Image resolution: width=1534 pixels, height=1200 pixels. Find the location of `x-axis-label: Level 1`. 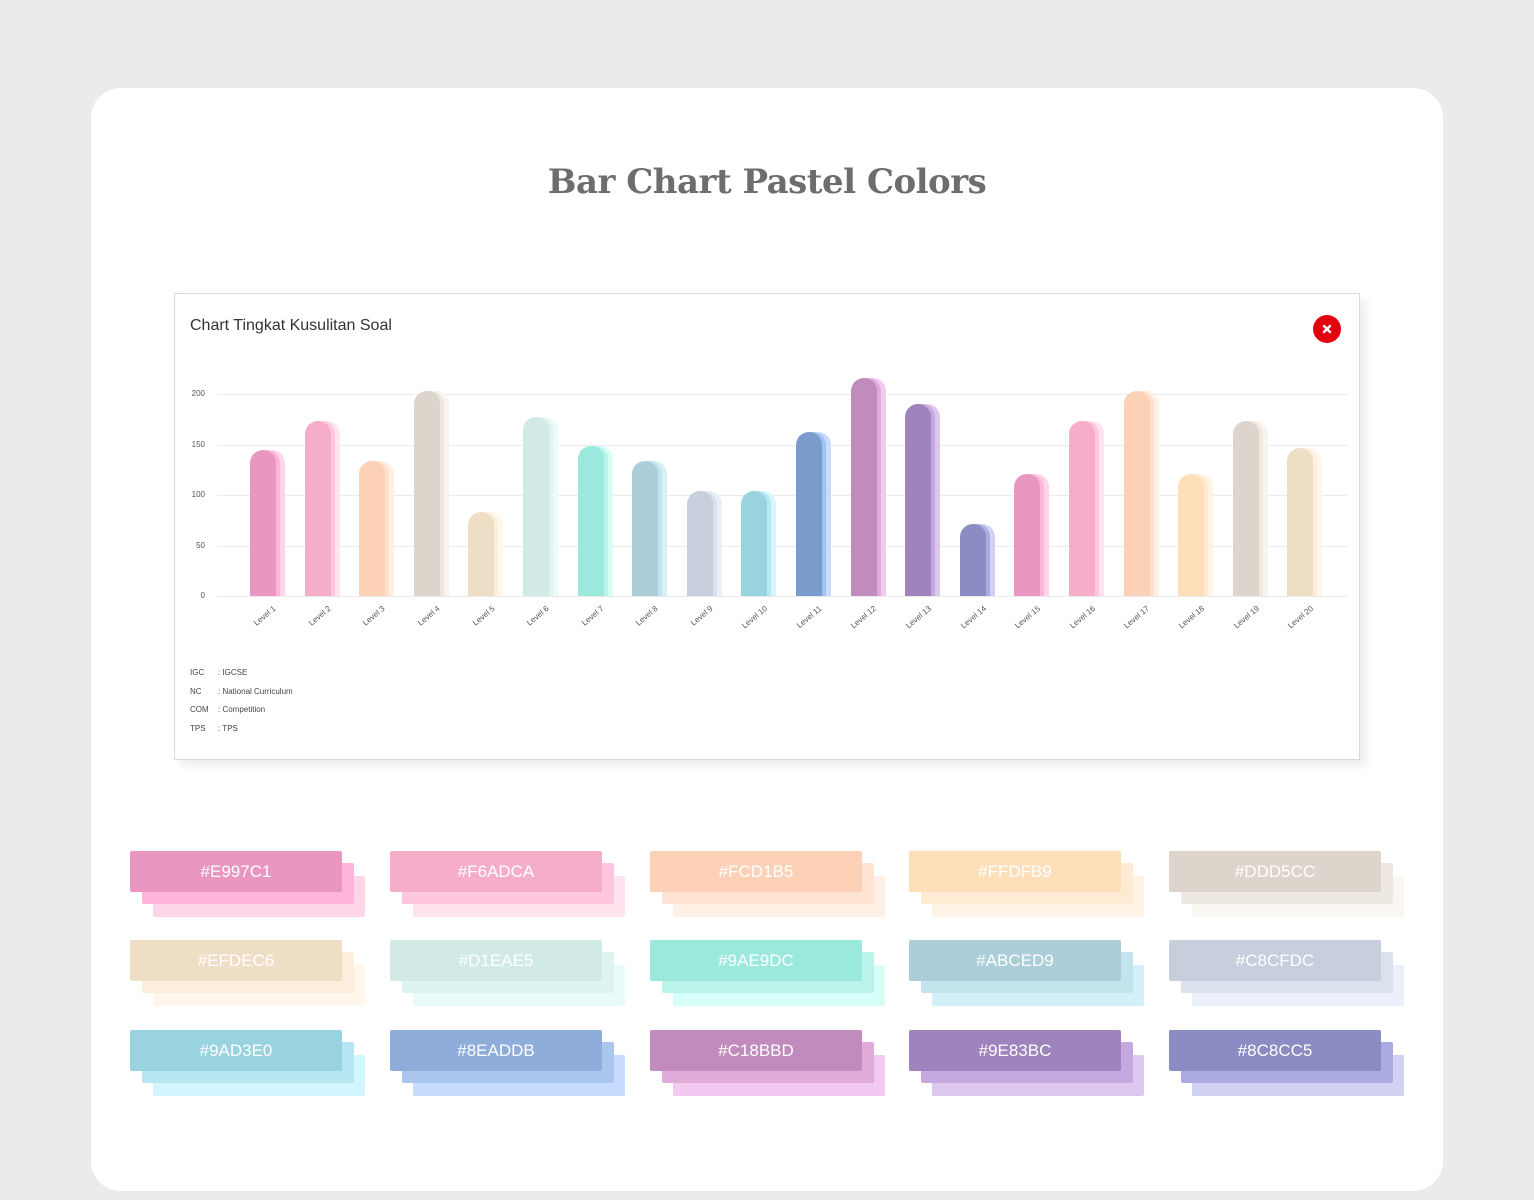

x-axis-label: Level 1 is located at coordinates (265, 616).